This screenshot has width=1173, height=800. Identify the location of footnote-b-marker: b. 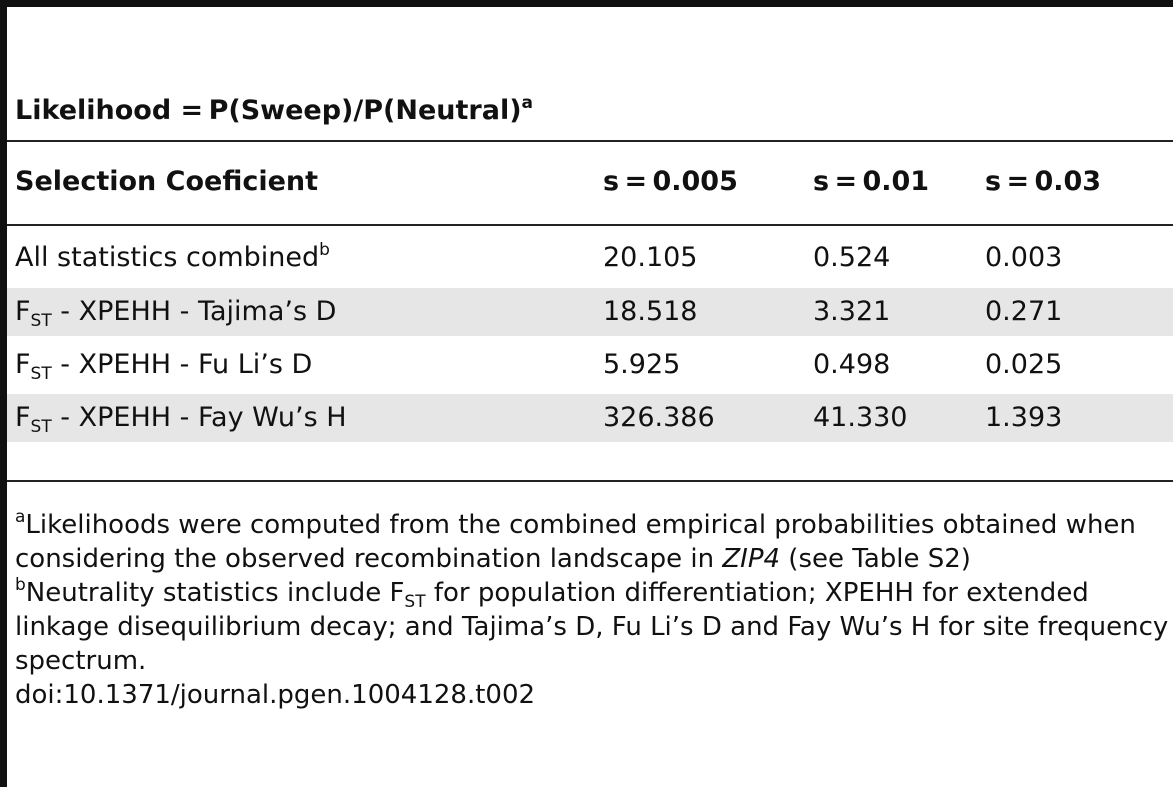
(20, 585).